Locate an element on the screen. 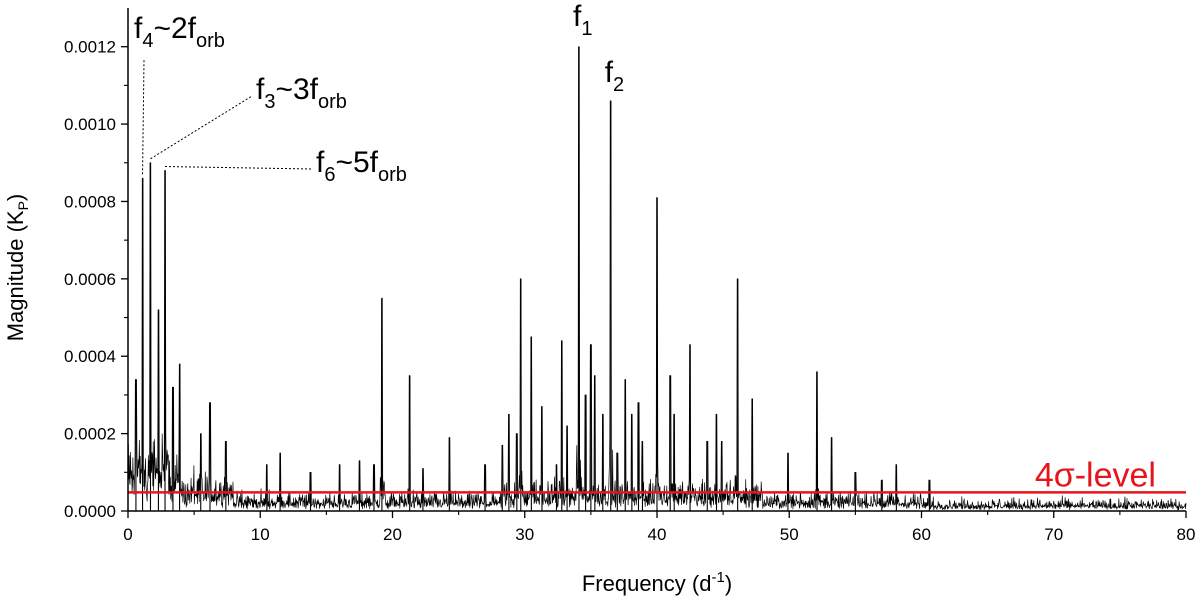 This screenshot has height=603, width=1200. y-tick-label: 0.0000 is located at coordinates (90, 511).